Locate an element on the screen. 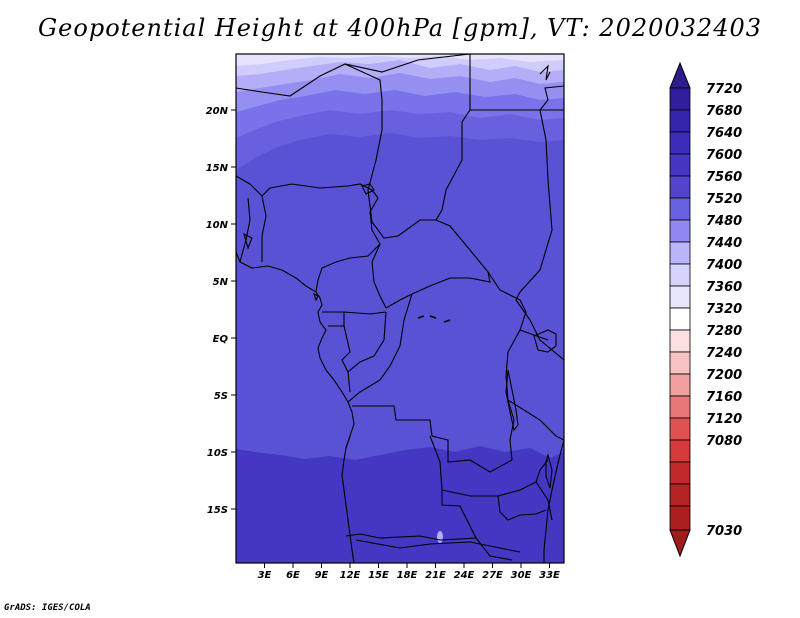 The height and width of the screenshot is (618, 800). border-cameroon-south is located at coordinates (354, 313).